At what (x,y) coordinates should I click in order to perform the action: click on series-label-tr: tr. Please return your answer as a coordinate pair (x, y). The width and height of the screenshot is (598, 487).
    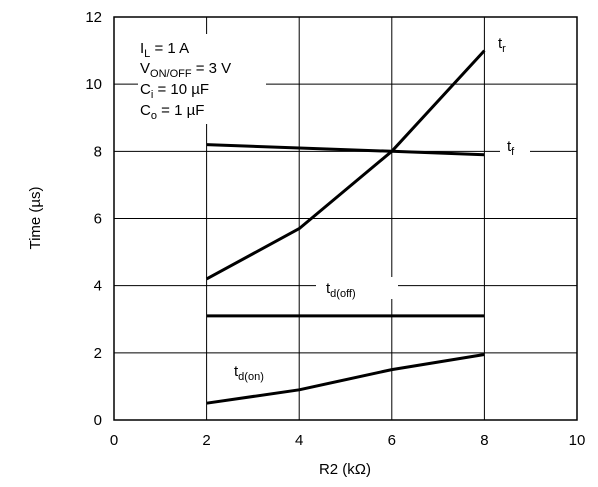
    Looking at the image, I should click on (502, 45).